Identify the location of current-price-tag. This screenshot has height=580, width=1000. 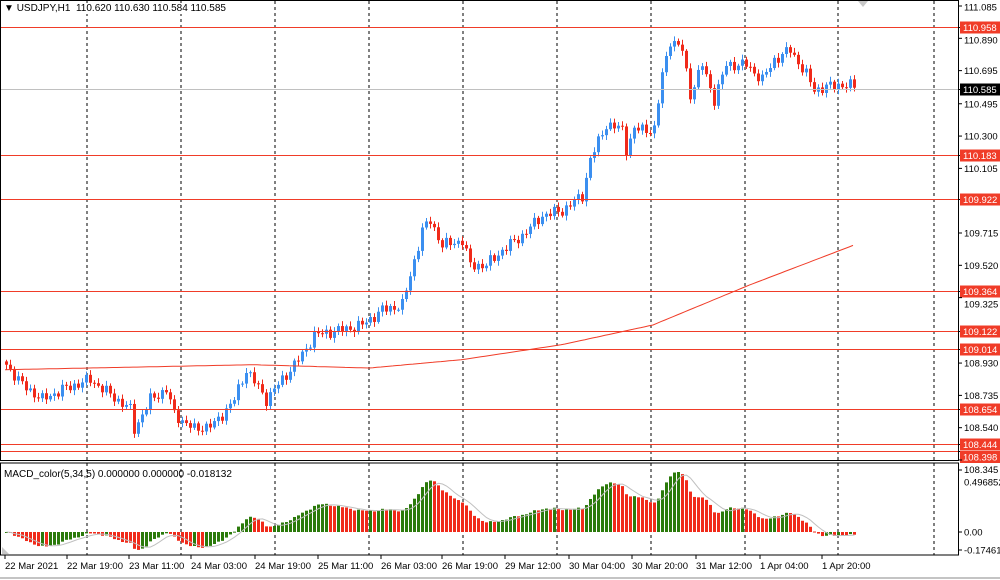
(980, 89).